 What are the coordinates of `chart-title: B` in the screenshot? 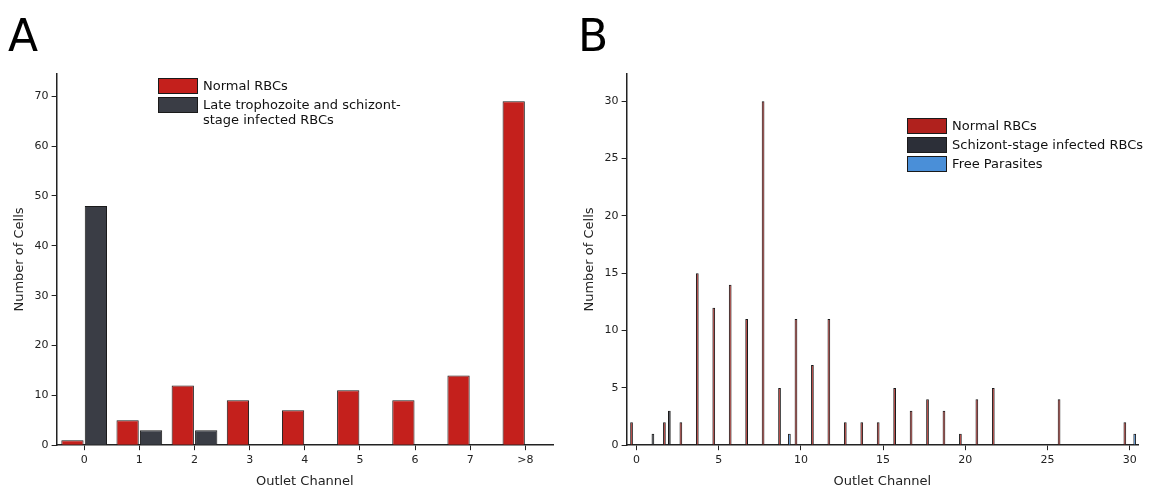 It's located at (593, 35).